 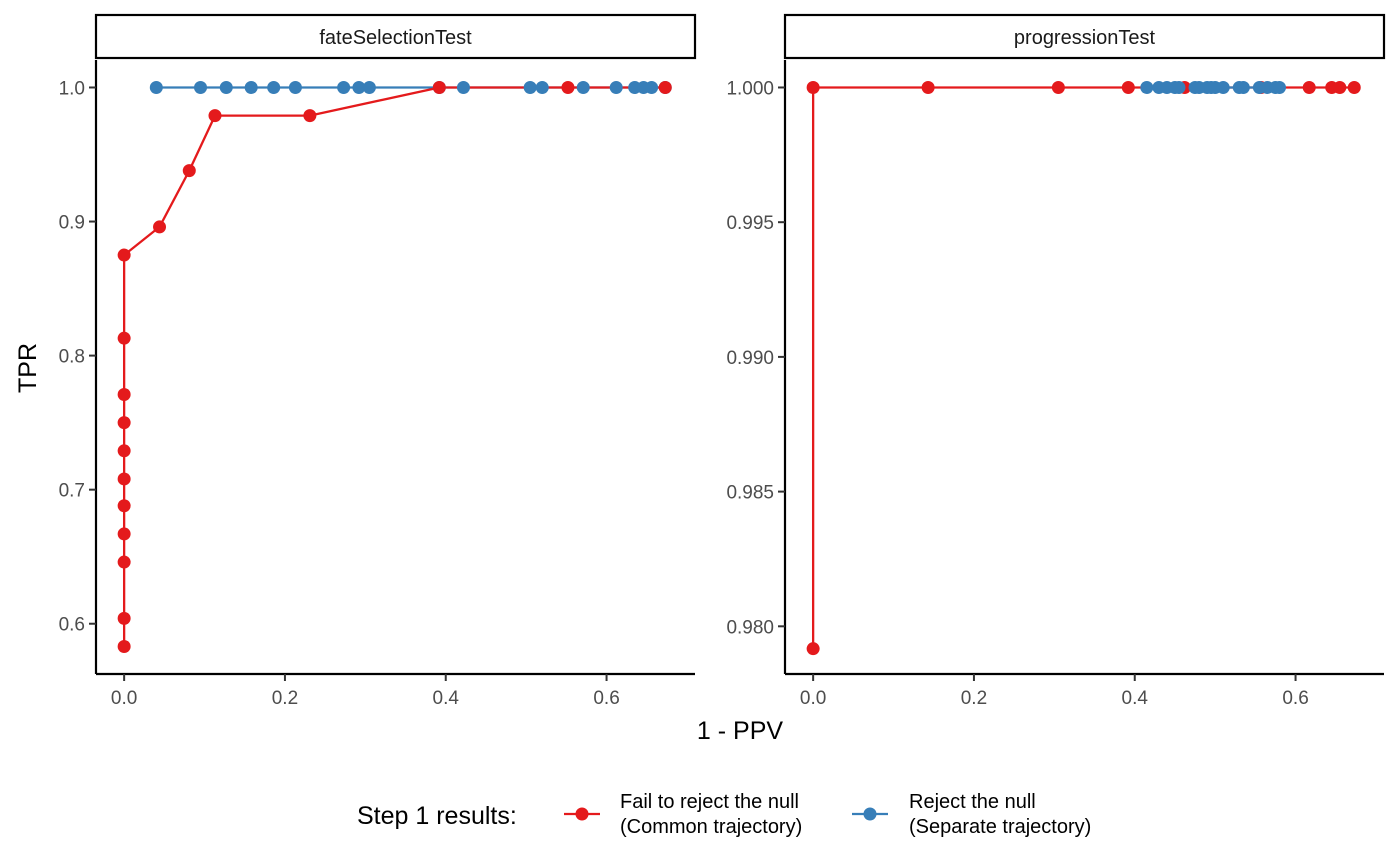 I want to click on x-axis-title: 1 - PPV, so click(x=740, y=731).